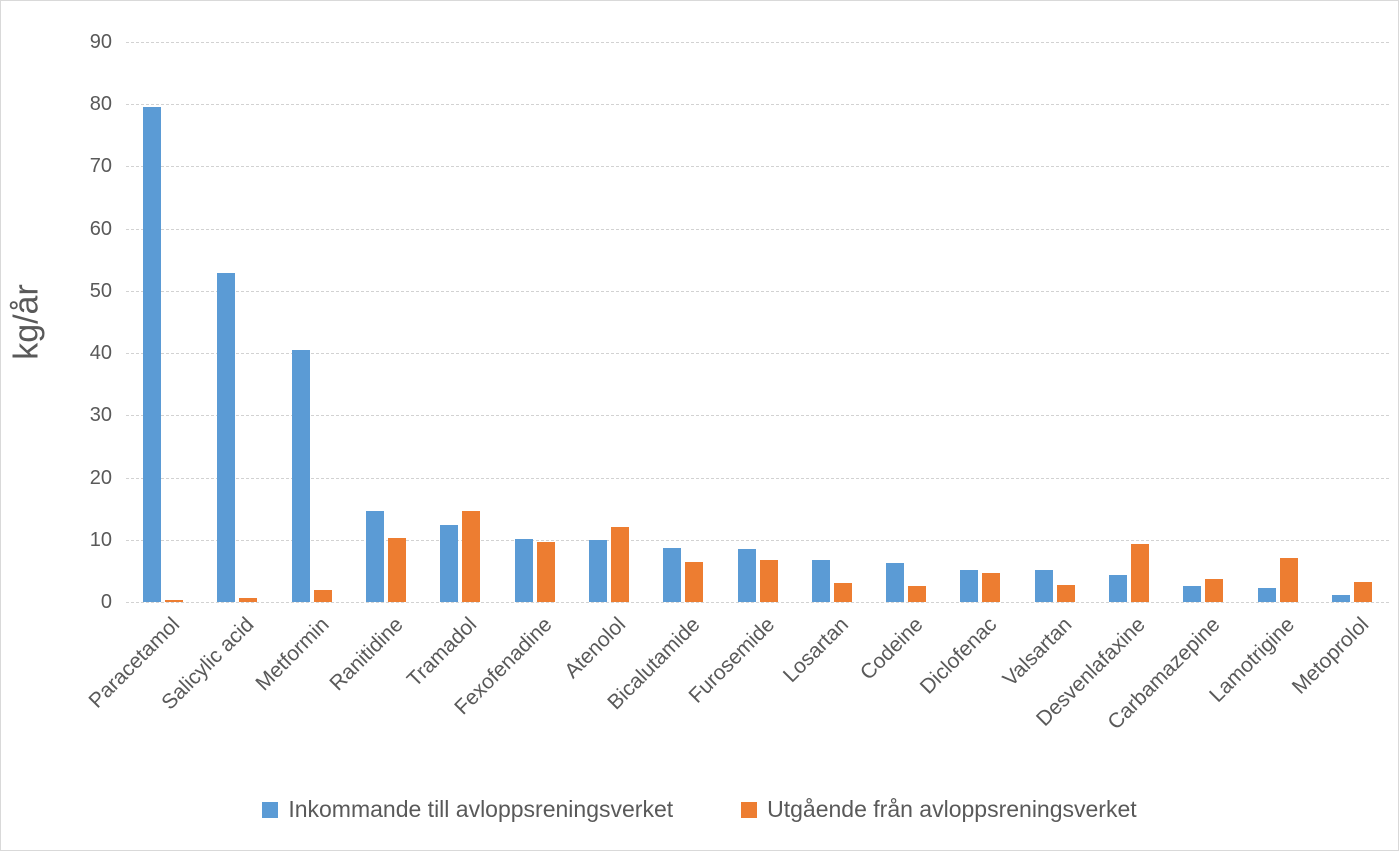  I want to click on ytick-label: 20, so click(100, 478).